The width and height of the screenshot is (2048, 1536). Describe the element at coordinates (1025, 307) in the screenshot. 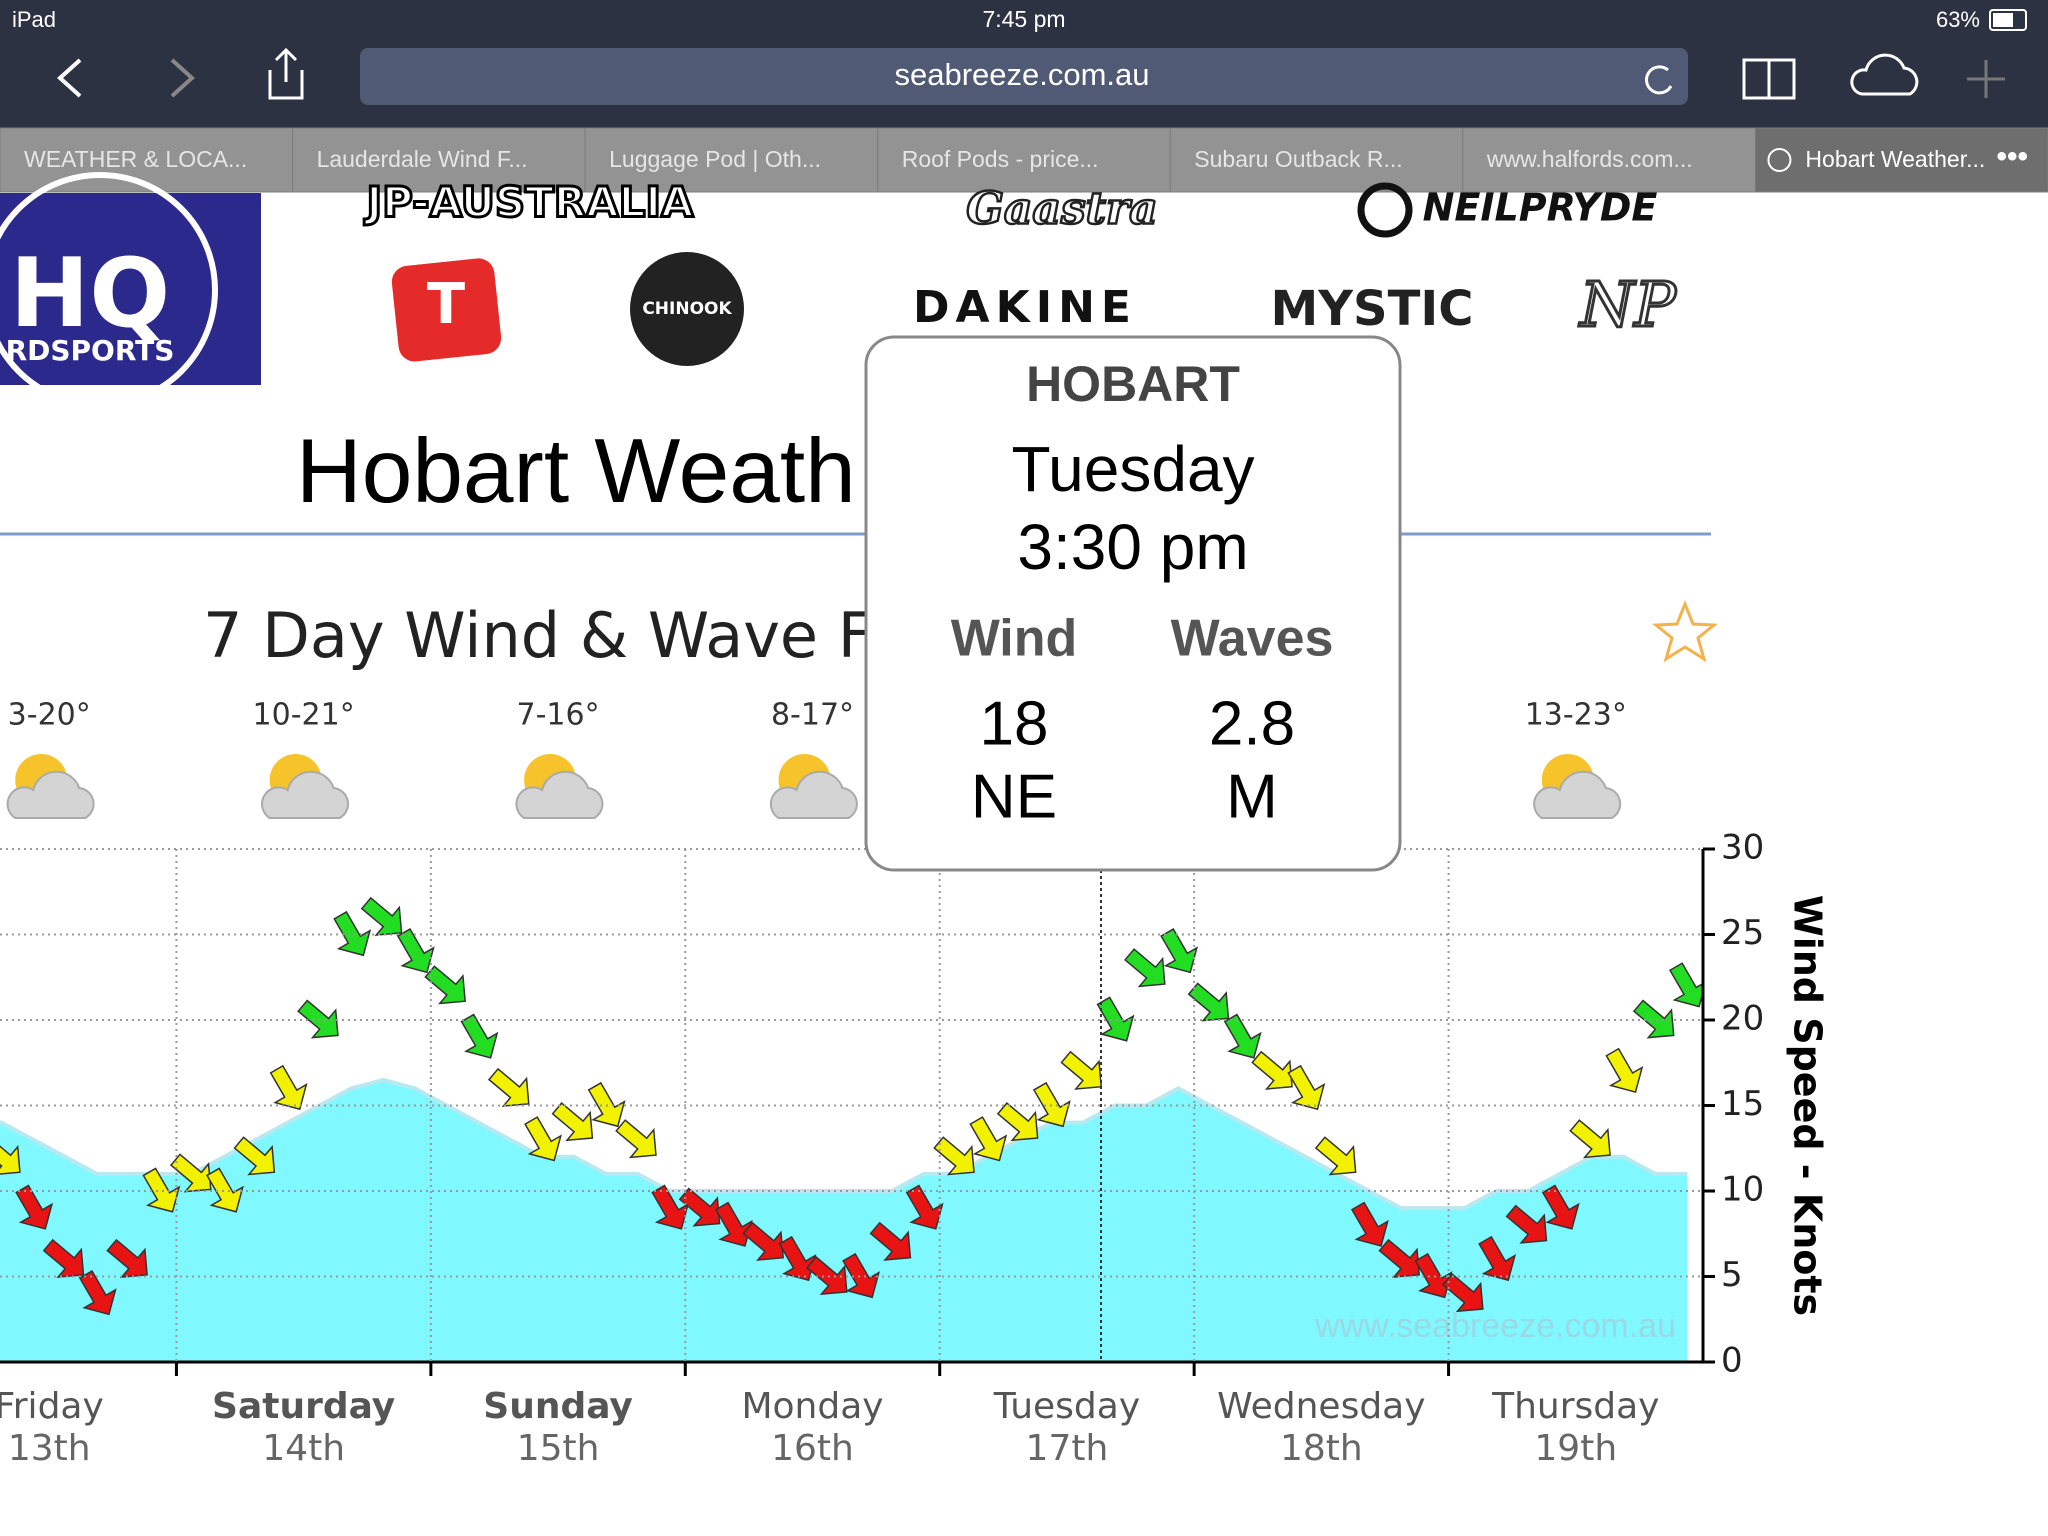

I see `dakine-logo: DAKINE` at that location.